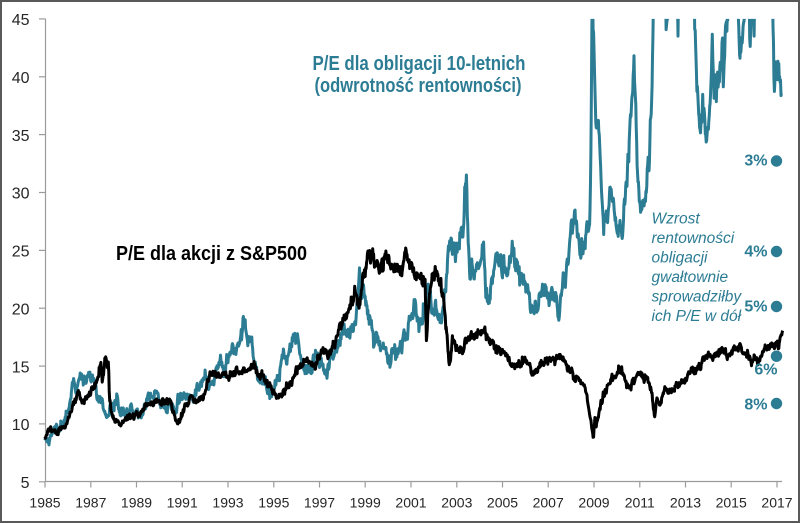 The image size is (800, 523). Describe the element at coordinates (273, 503) in the screenshot. I see `svg-text: 1995` at that location.